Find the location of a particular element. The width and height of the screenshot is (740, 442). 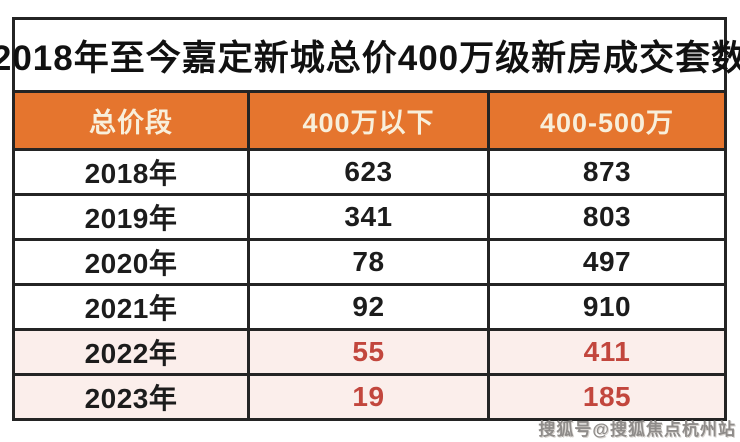

table-header-row: 总价段 400万以下 400-500万 is located at coordinates (369, 122).